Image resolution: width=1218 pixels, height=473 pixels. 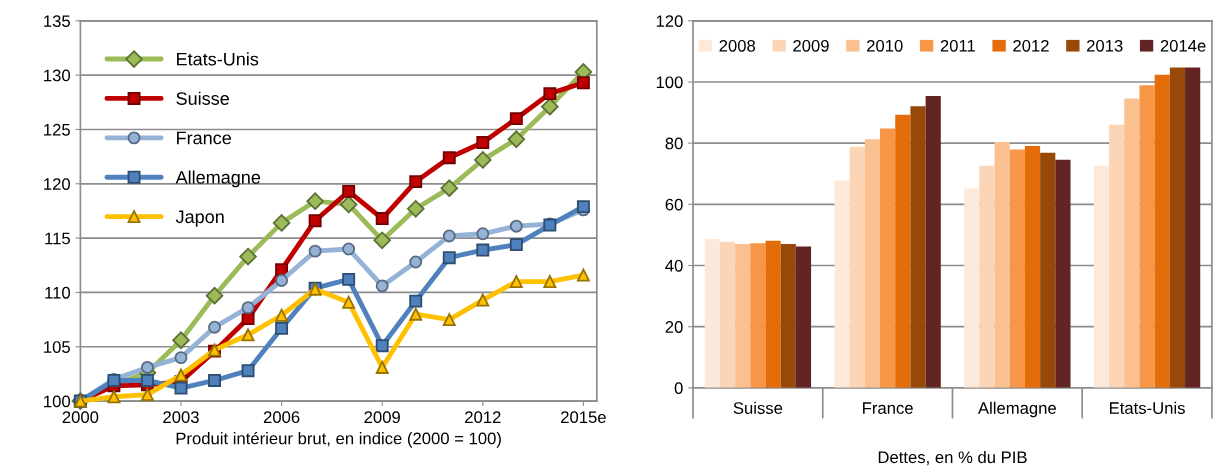 I want to click on y-tick-label: 60, so click(x=674, y=204).